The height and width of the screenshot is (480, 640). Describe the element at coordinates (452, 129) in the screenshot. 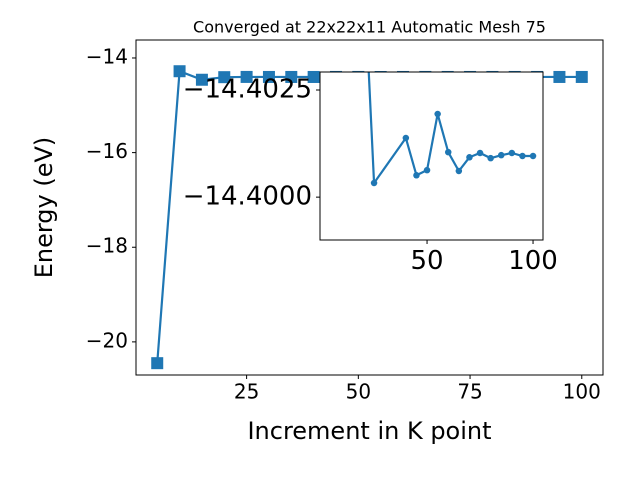

I see `plot-series` at that location.